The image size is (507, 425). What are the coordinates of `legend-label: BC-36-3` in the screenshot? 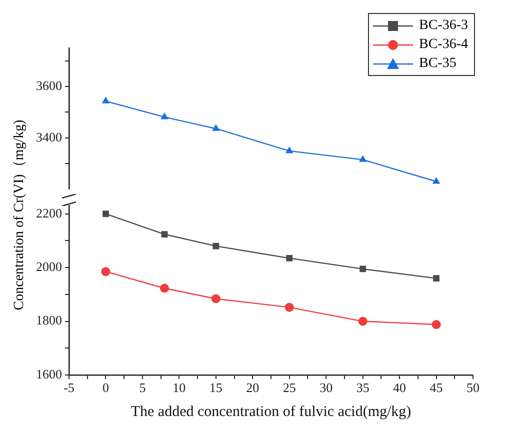 It's located at (443, 26).